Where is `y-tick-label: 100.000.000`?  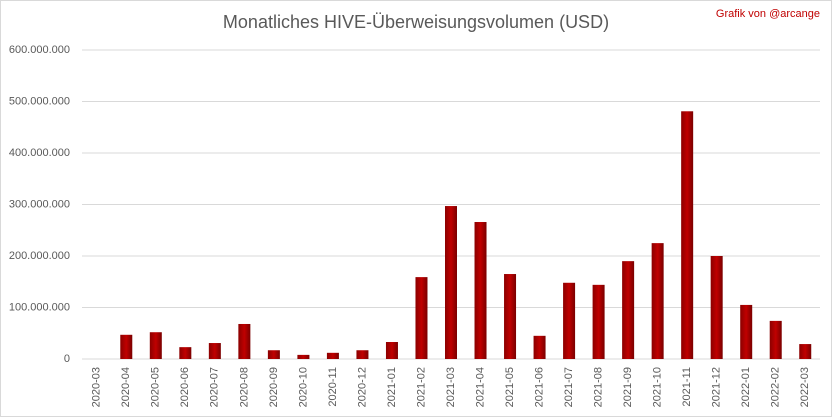 y-tick-label: 100.000.000 is located at coordinates (39, 307).